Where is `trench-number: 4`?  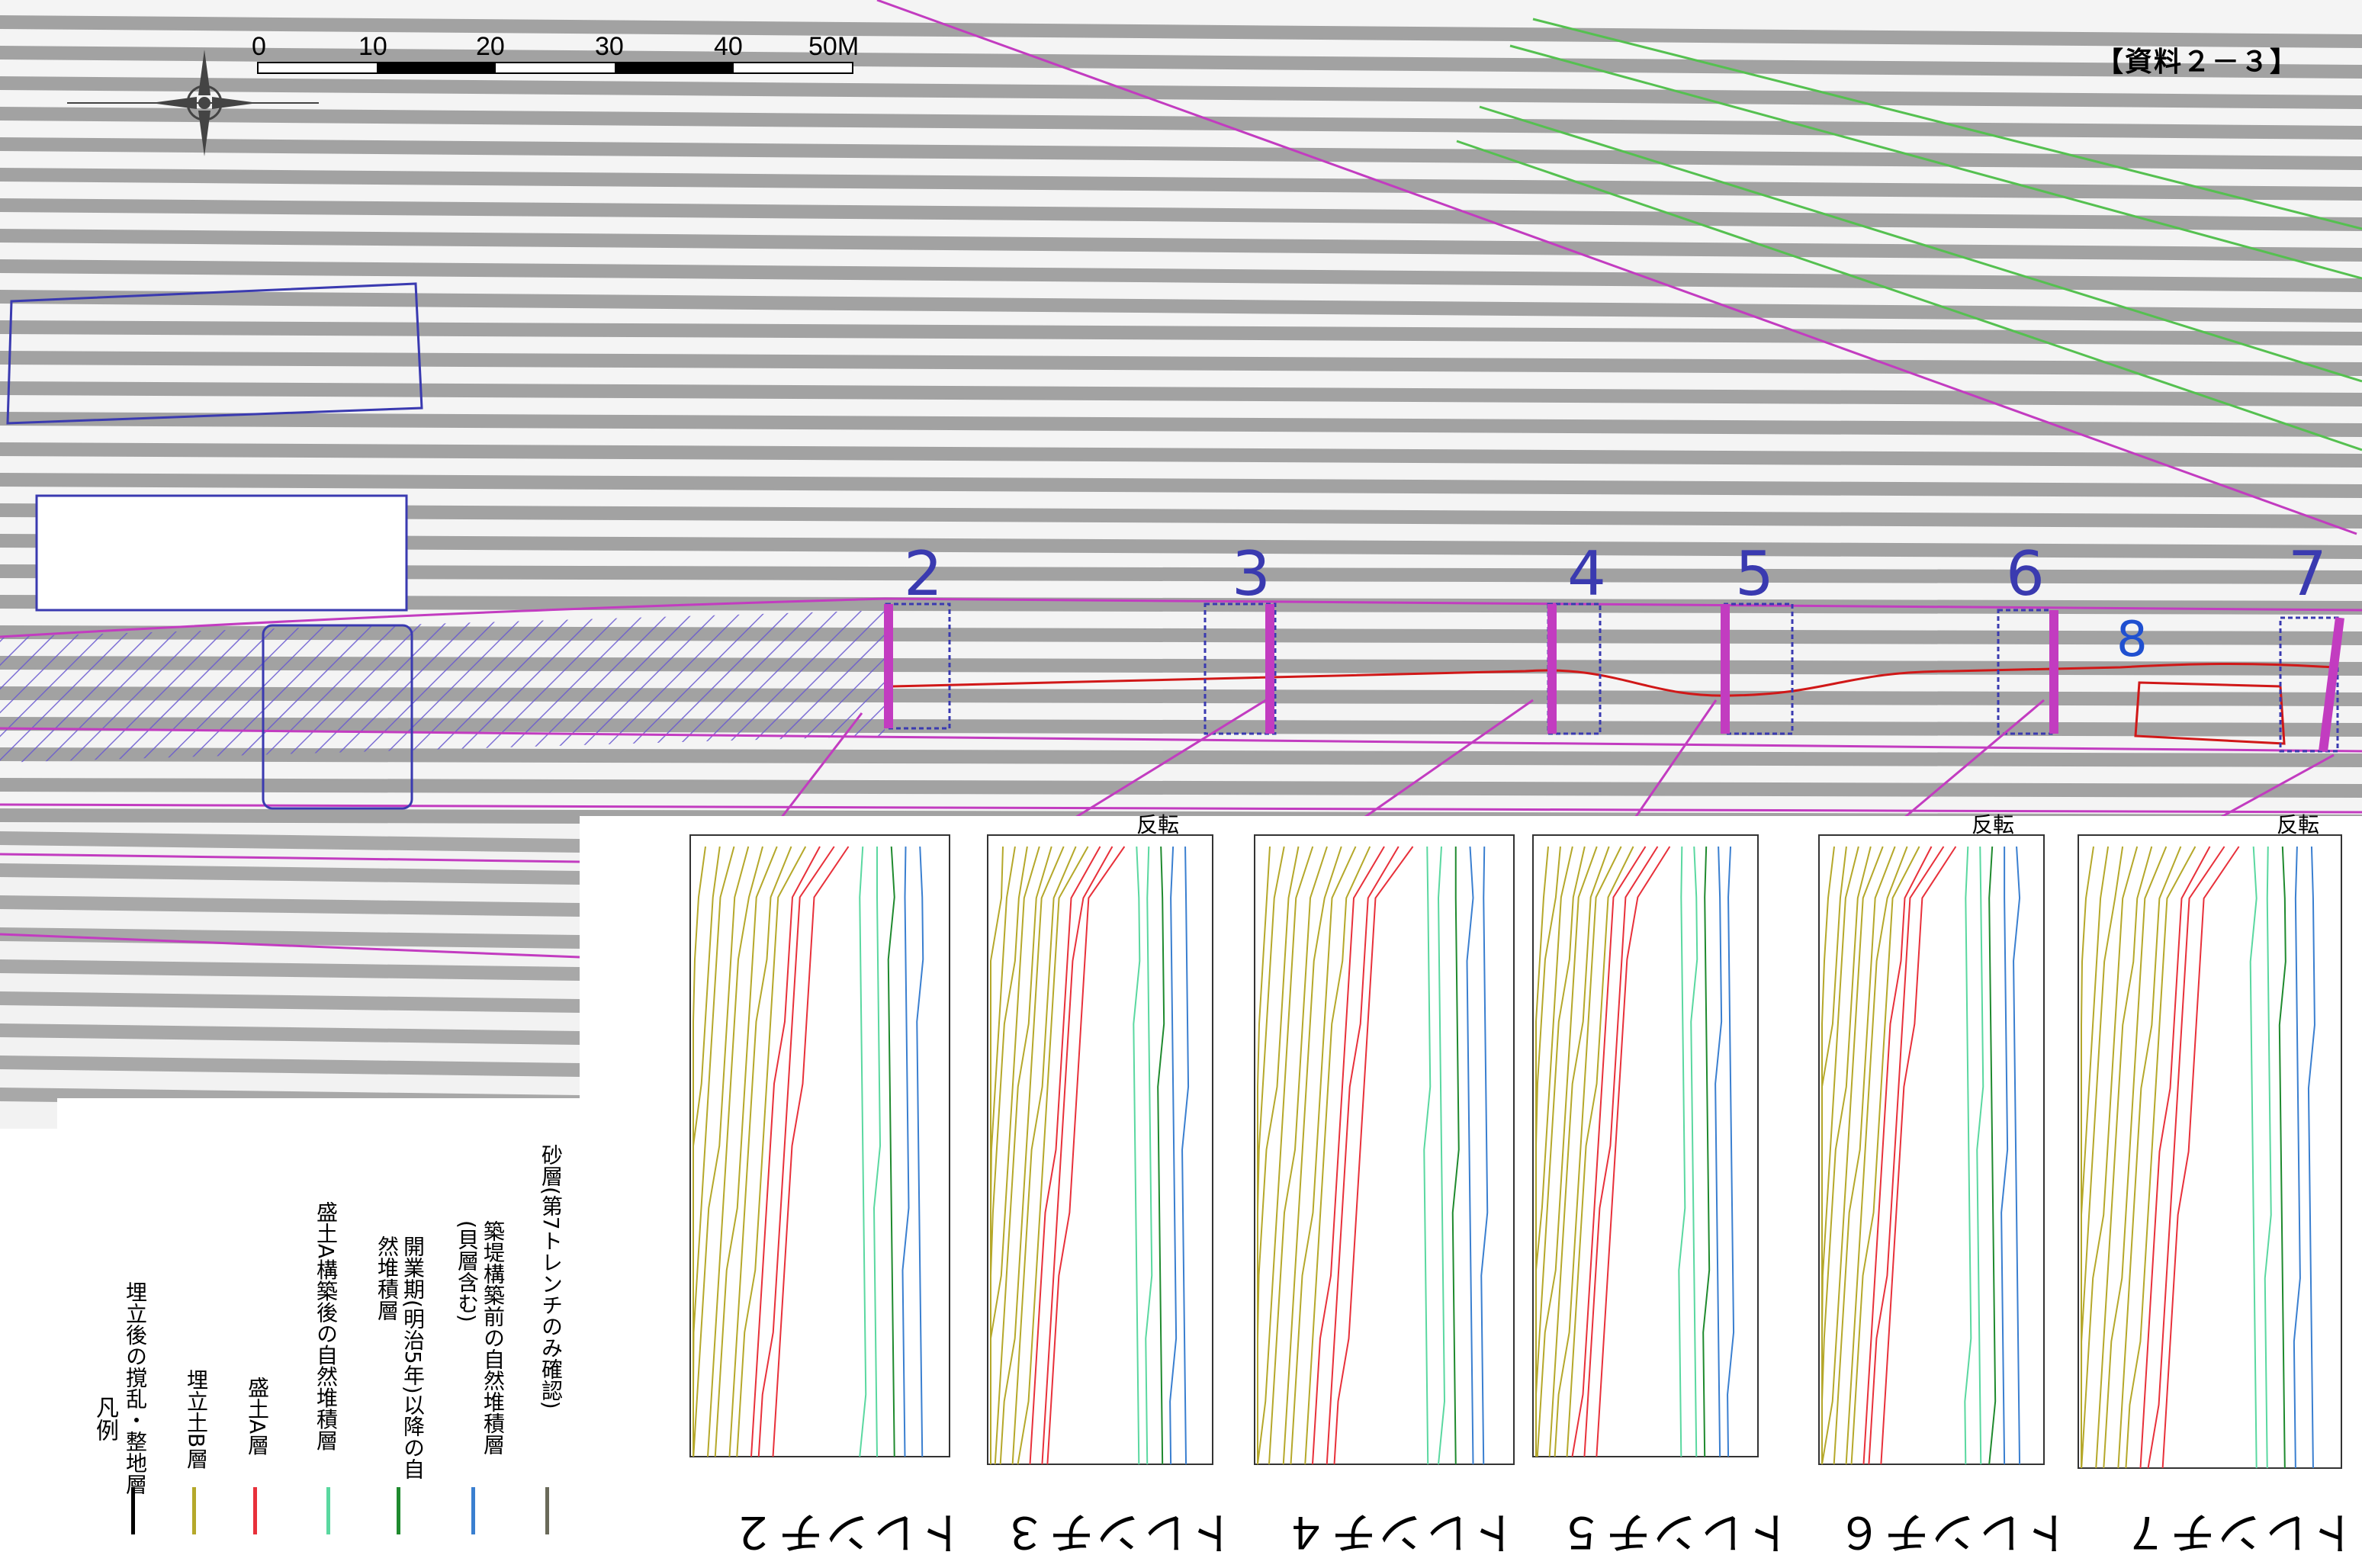 trench-number: 4 is located at coordinates (1586, 573).